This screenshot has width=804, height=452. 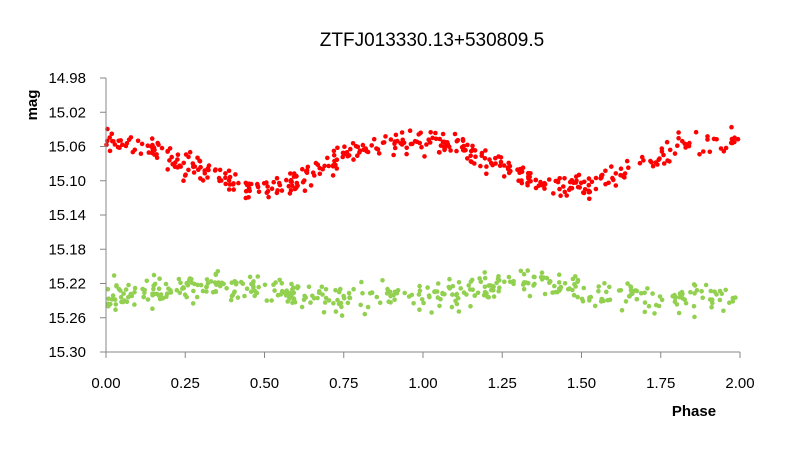 I want to click on y-tick-label: 15.14, so click(x=67, y=215).